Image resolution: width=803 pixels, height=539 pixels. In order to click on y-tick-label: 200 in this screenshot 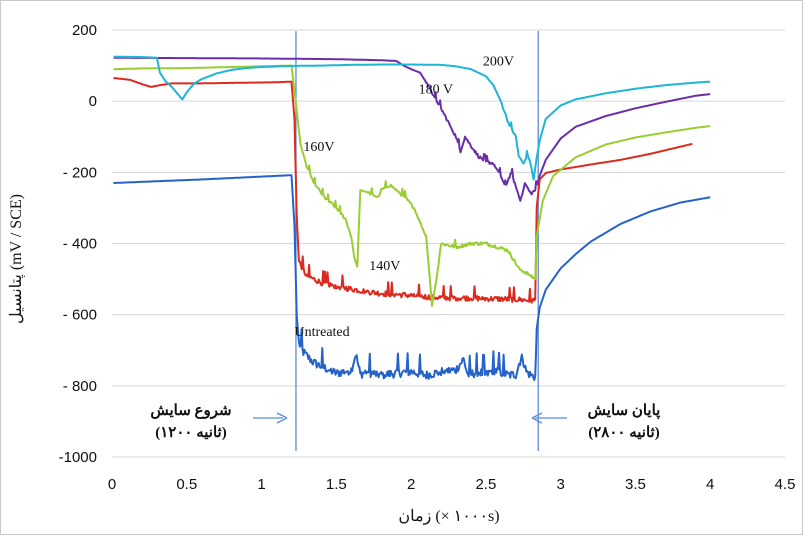, I will do `click(84, 30)`.